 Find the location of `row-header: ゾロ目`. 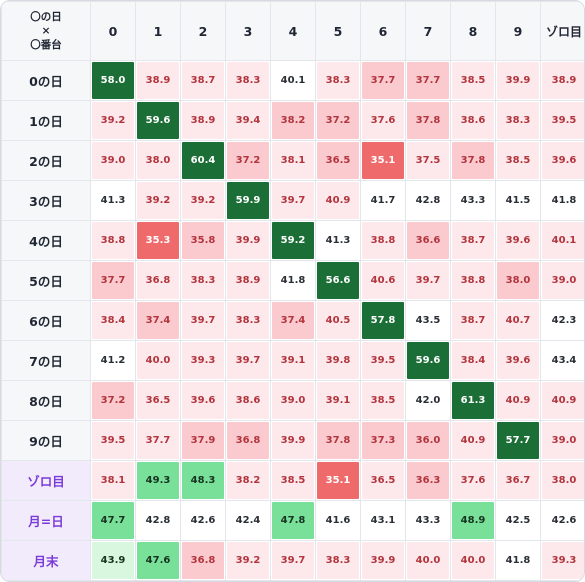

row-header: ゾロ目 is located at coordinates (46, 480).